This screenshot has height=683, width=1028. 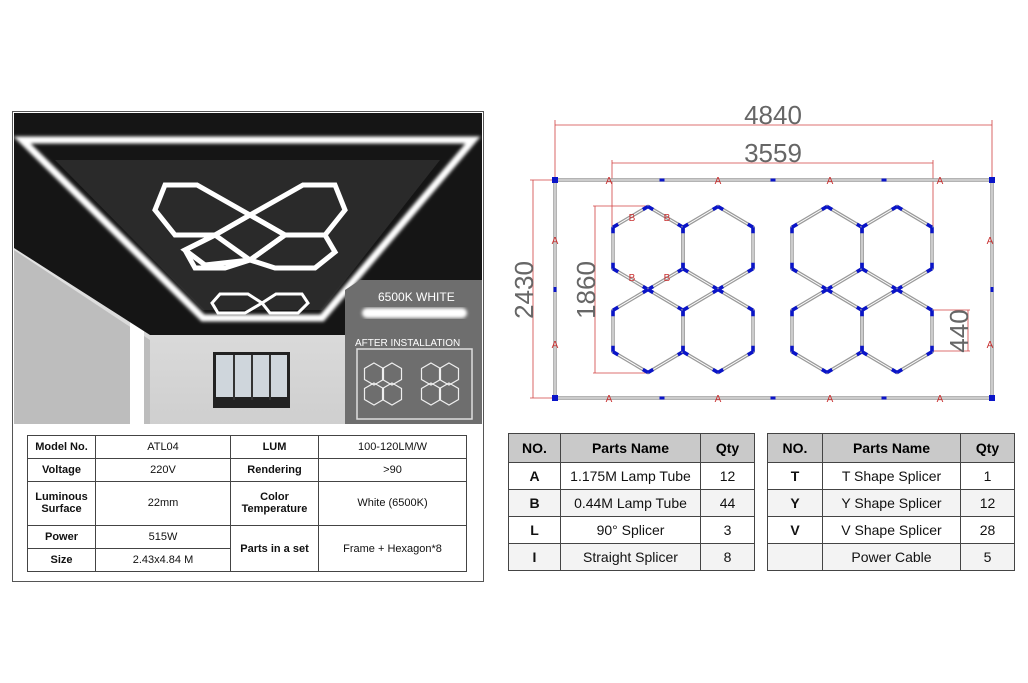 I want to click on frame-glow, so click(x=247, y=229).